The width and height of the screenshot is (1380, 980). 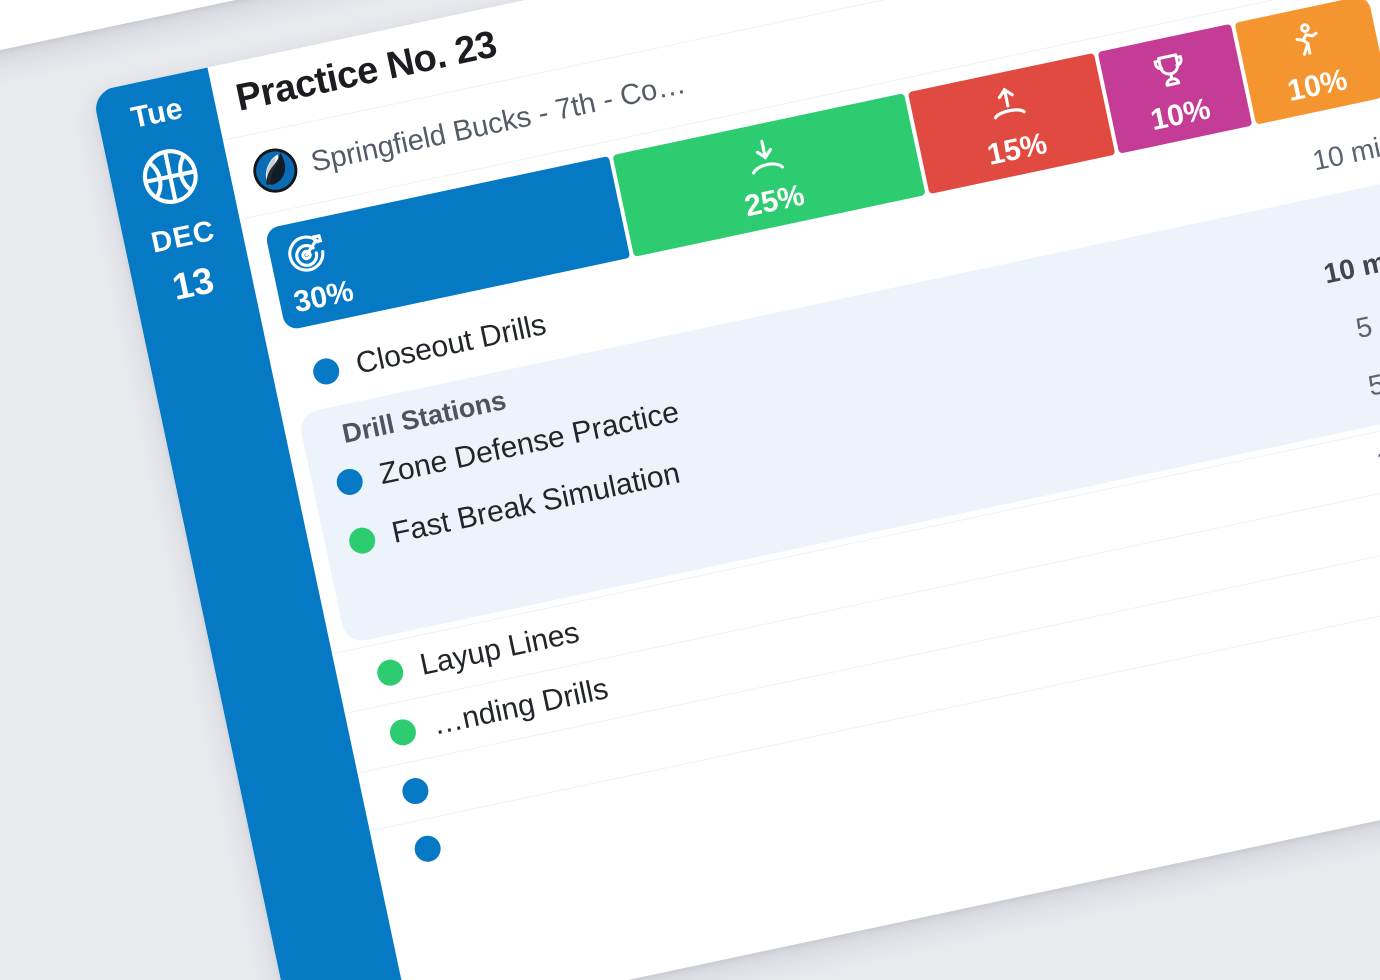 I want to click on month-label: DEC, so click(x=183, y=237).